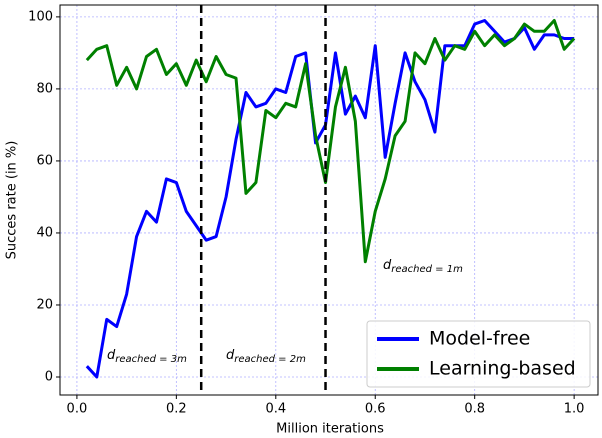 Image resolution: width=602 pixels, height=438 pixels. I want to click on y-tick-label: 80, so click(44, 88).